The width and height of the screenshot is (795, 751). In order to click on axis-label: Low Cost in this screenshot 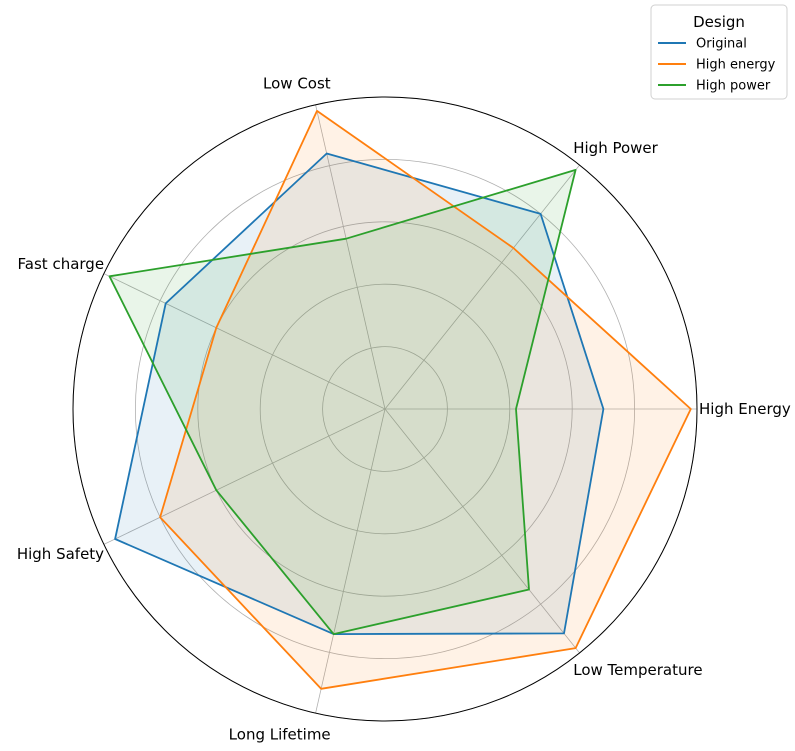, I will do `click(297, 83)`.